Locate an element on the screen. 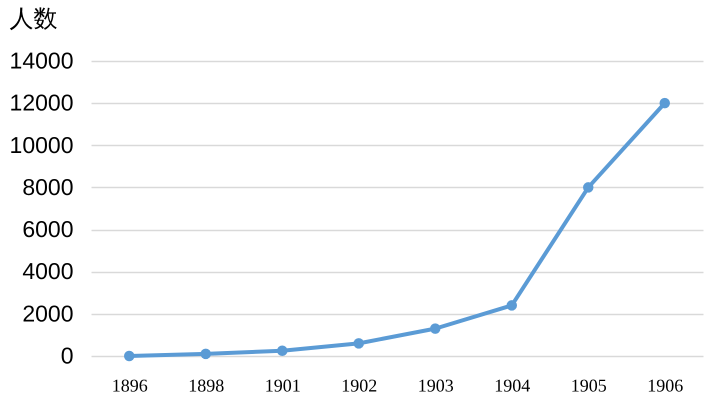  x-tick-label: 1896 is located at coordinates (130, 386).